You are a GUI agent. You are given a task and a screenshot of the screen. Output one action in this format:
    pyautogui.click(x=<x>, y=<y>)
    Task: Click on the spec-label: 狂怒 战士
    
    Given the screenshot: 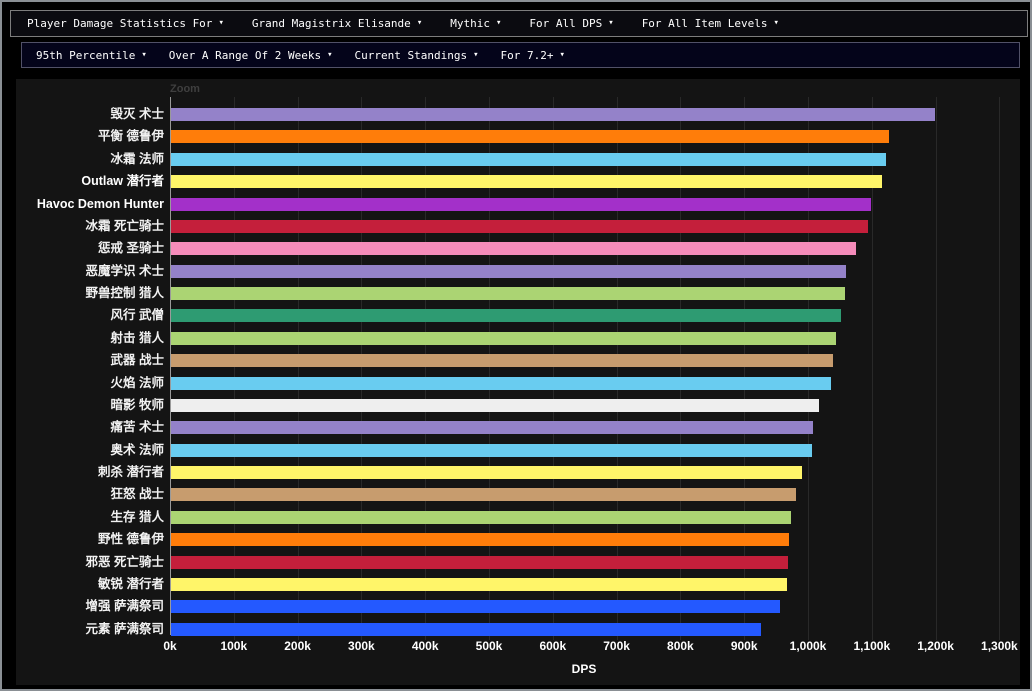 What is the action you would take?
    pyautogui.click(x=137, y=494)
    